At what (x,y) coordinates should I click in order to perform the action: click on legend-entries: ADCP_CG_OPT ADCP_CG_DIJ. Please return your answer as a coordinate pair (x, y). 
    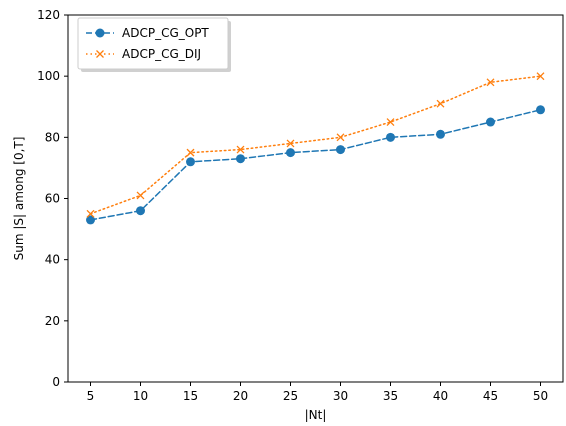
    Looking at the image, I should click on (147, 43).